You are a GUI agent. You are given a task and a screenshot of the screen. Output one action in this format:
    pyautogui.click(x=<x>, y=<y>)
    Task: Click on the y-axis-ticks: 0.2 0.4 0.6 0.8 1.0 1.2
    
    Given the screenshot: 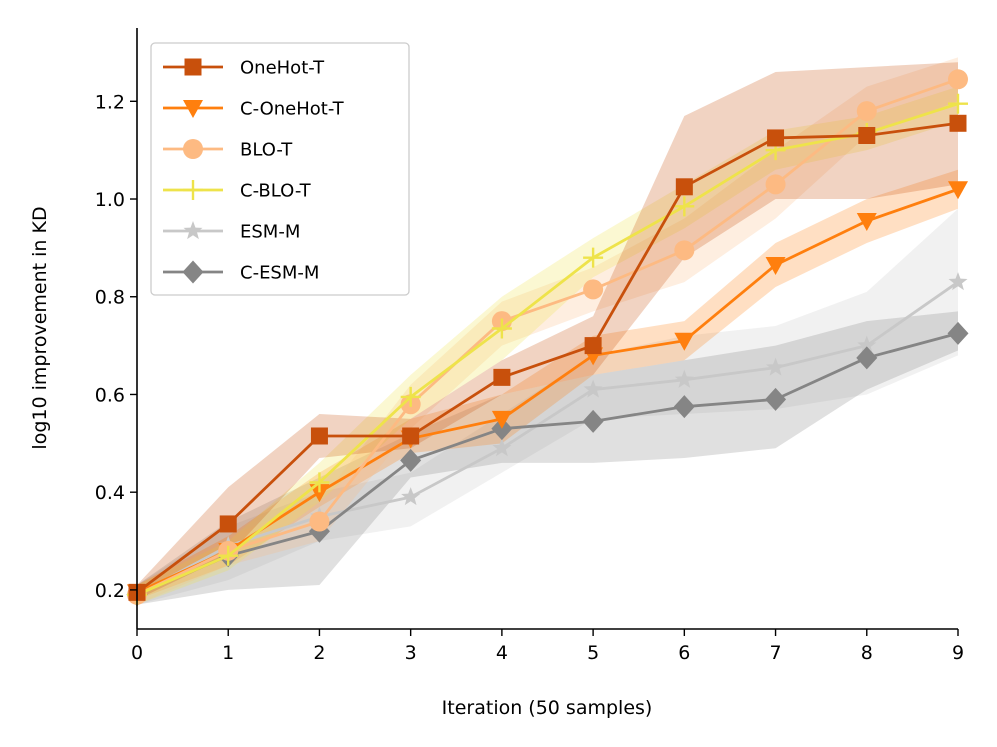 What is the action you would take?
    pyautogui.click(x=116, y=346)
    